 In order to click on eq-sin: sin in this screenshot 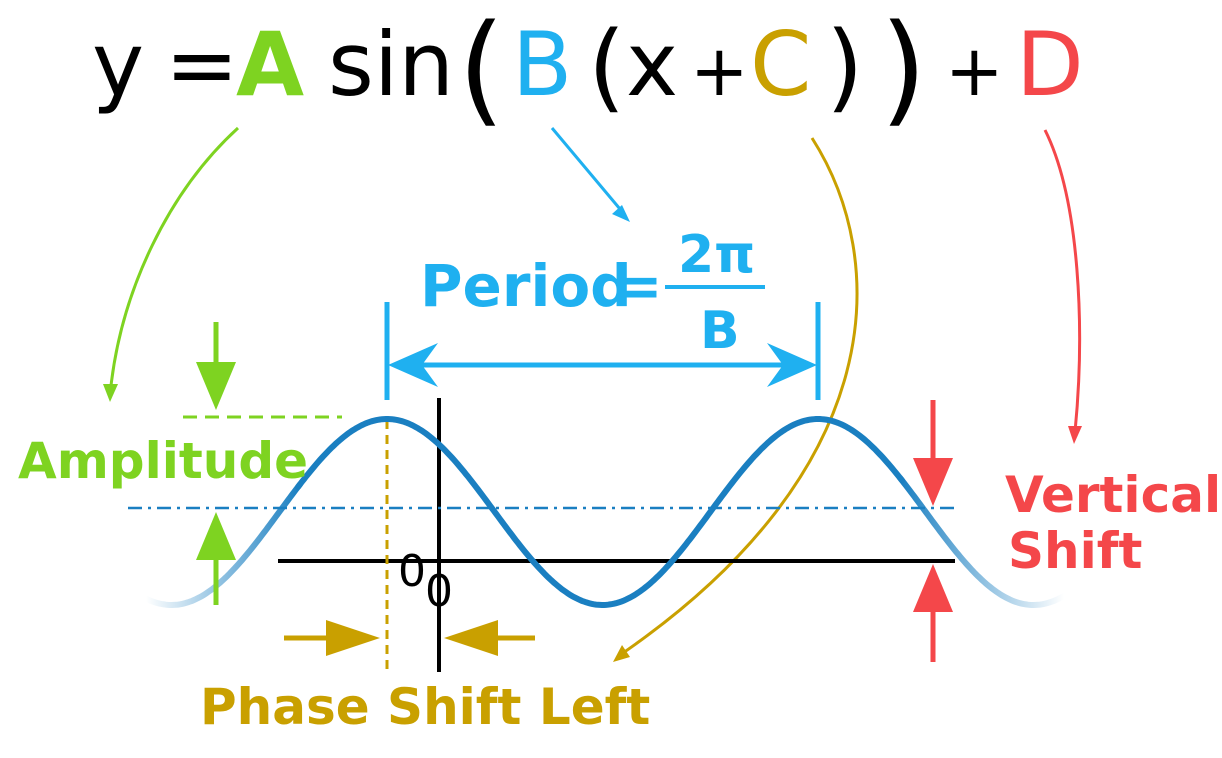, I will do `click(391, 64)`.